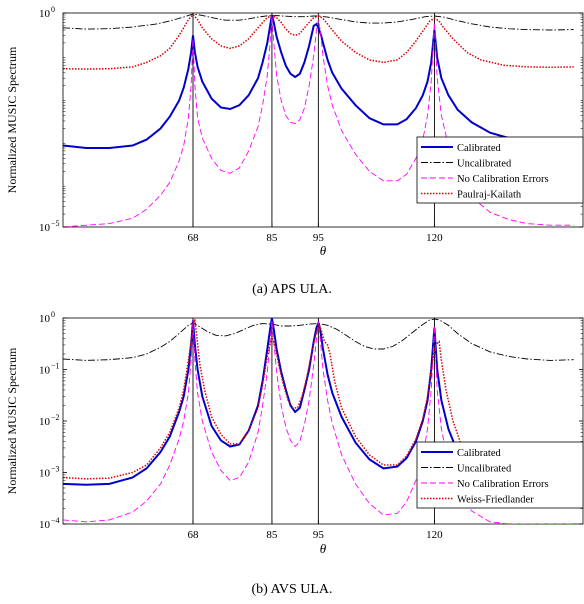  What do you see at coordinates (318, 41) in the screenshot?
I see `series-paulraj-kailath` at bounding box center [318, 41].